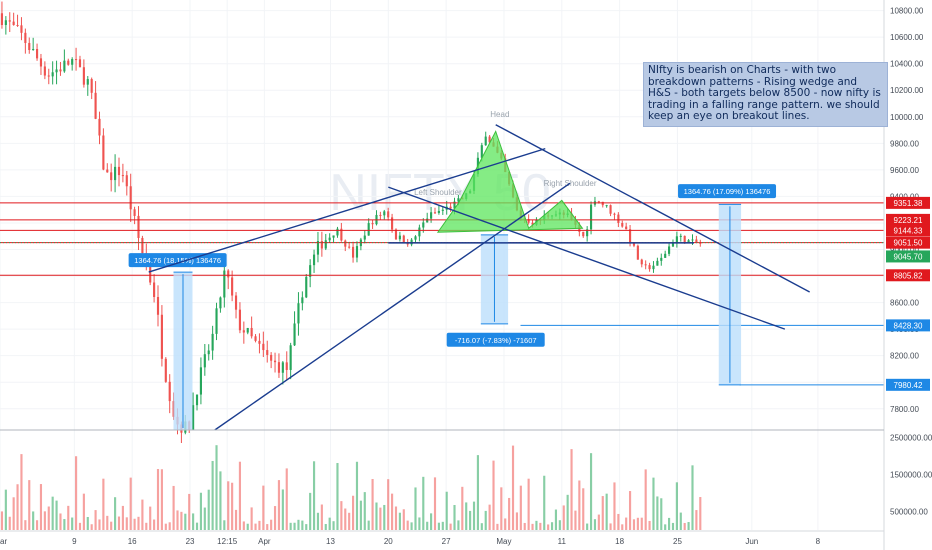 This screenshot has height=550, width=932. Describe the element at coordinates (446, 541) in the screenshot. I see `time-tick-label: 27` at that location.